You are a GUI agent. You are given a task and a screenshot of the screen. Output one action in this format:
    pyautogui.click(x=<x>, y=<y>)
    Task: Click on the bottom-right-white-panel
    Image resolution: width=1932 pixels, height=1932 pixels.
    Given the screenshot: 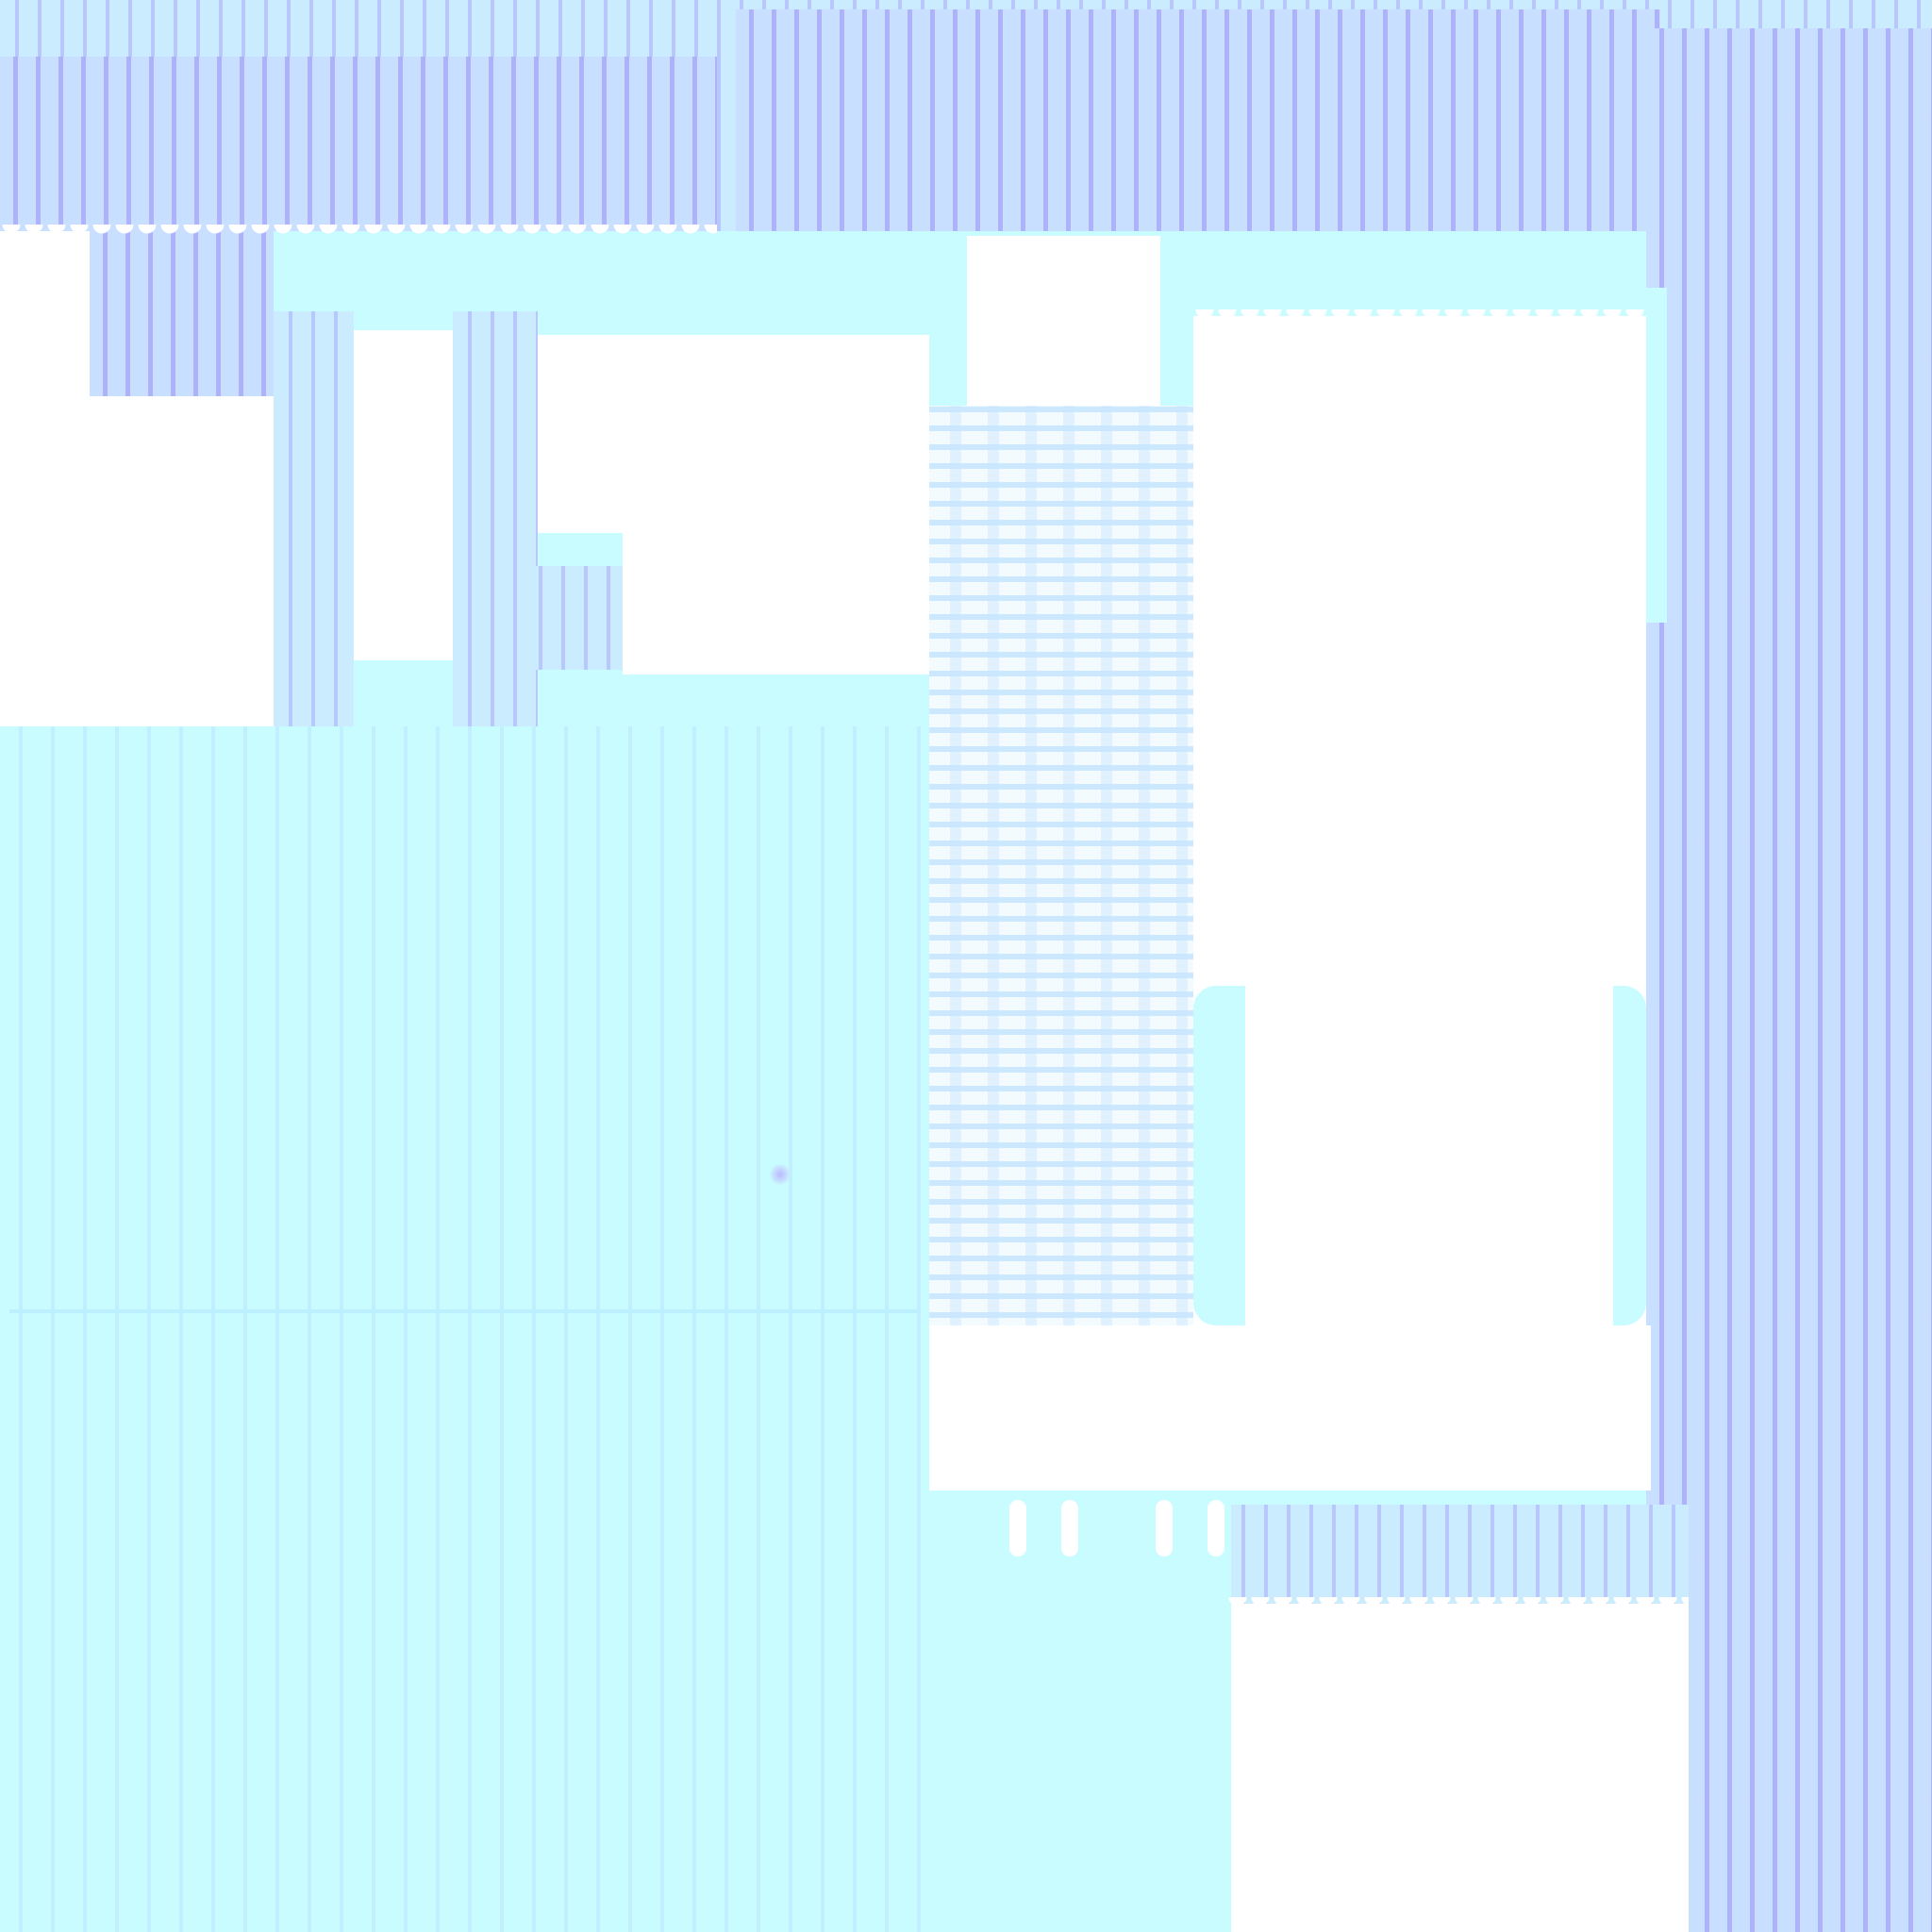 What is the action you would take?
    pyautogui.click(x=1460, y=1768)
    